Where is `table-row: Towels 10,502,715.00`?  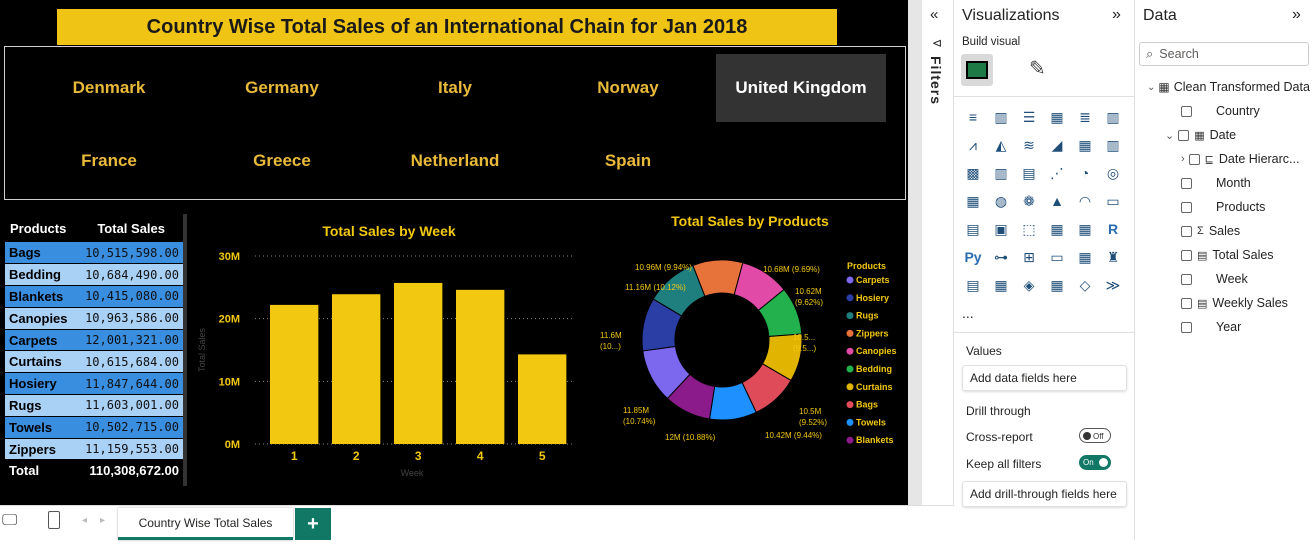 table-row: Towels 10,502,715.00 is located at coordinates (94, 427).